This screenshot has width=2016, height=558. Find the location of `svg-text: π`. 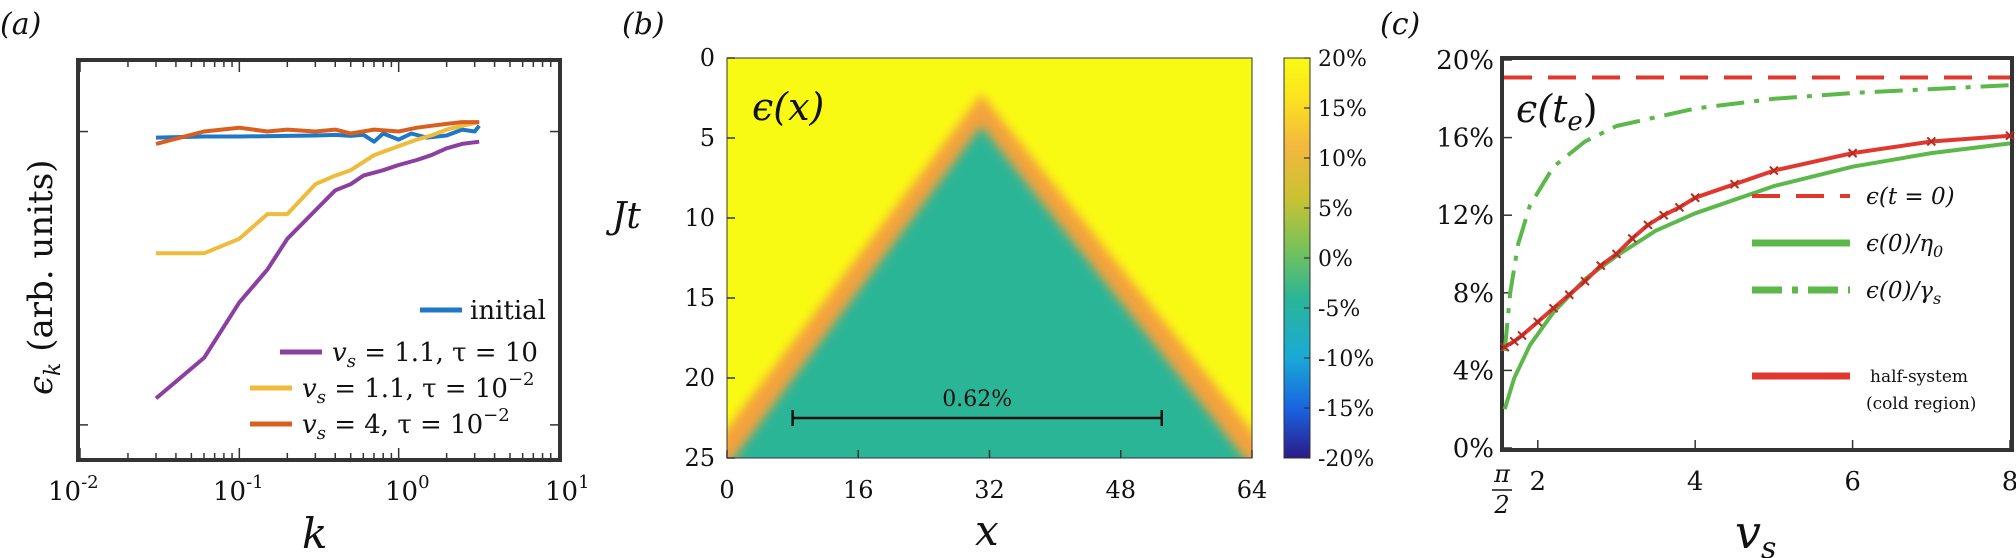

svg-text: π is located at coordinates (1502, 474).